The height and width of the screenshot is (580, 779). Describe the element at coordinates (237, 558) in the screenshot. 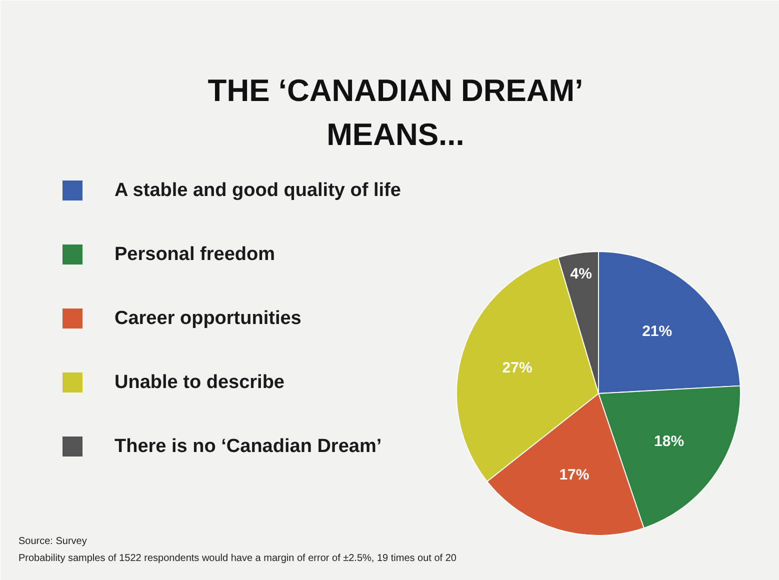

I see `text: Probability samples of 1522 respondents would have a margin of error of ±2.5%, 19 times out of 20` at that location.